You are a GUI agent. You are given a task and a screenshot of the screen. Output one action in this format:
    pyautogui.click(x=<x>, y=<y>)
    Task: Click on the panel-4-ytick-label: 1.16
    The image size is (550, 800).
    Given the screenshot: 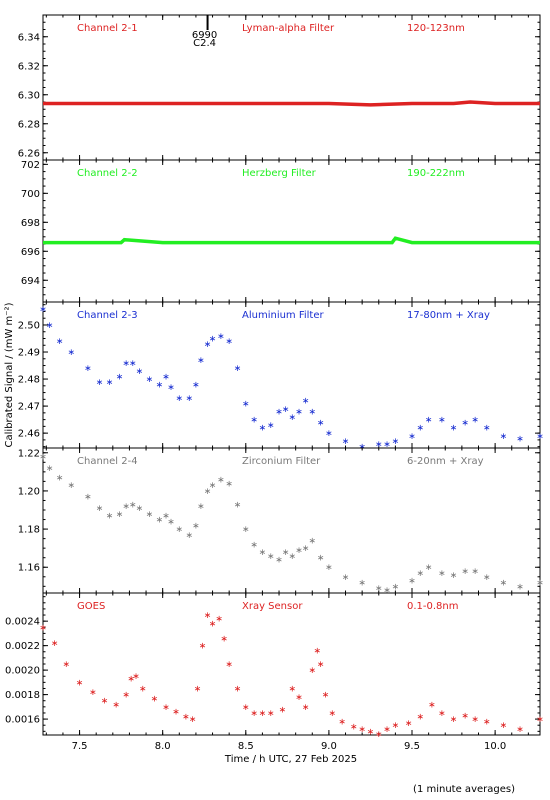 What is the action you would take?
    pyautogui.click(x=29, y=568)
    